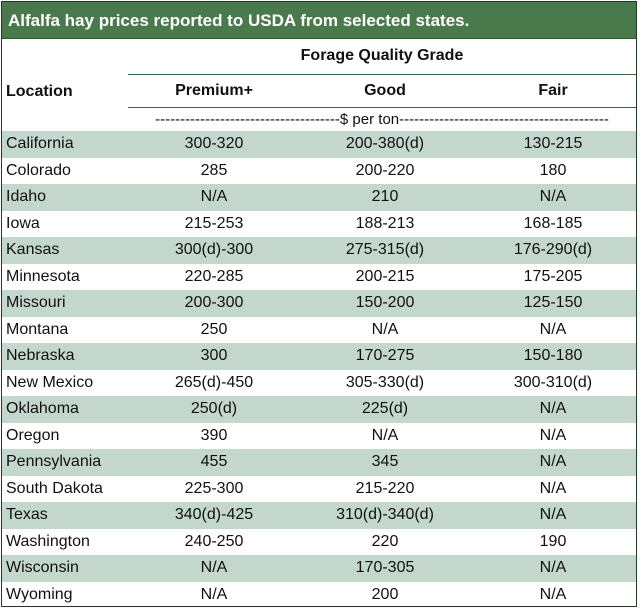 Image resolution: width=640 pixels, height=610 pixels. What do you see at coordinates (385, 223) in the screenshot?
I see `cell-good: 188-213` at bounding box center [385, 223].